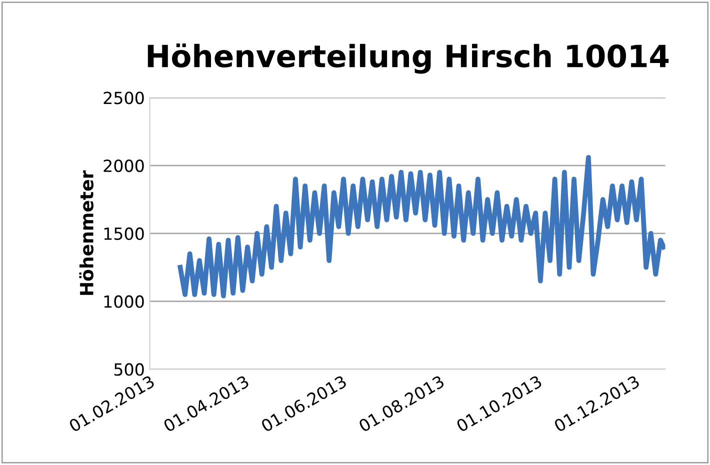 This screenshot has width=710, height=465. What do you see at coordinates (124, 301) in the screenshot?
I see `y-tick-label: 1000` at bounding box center [124, 301].